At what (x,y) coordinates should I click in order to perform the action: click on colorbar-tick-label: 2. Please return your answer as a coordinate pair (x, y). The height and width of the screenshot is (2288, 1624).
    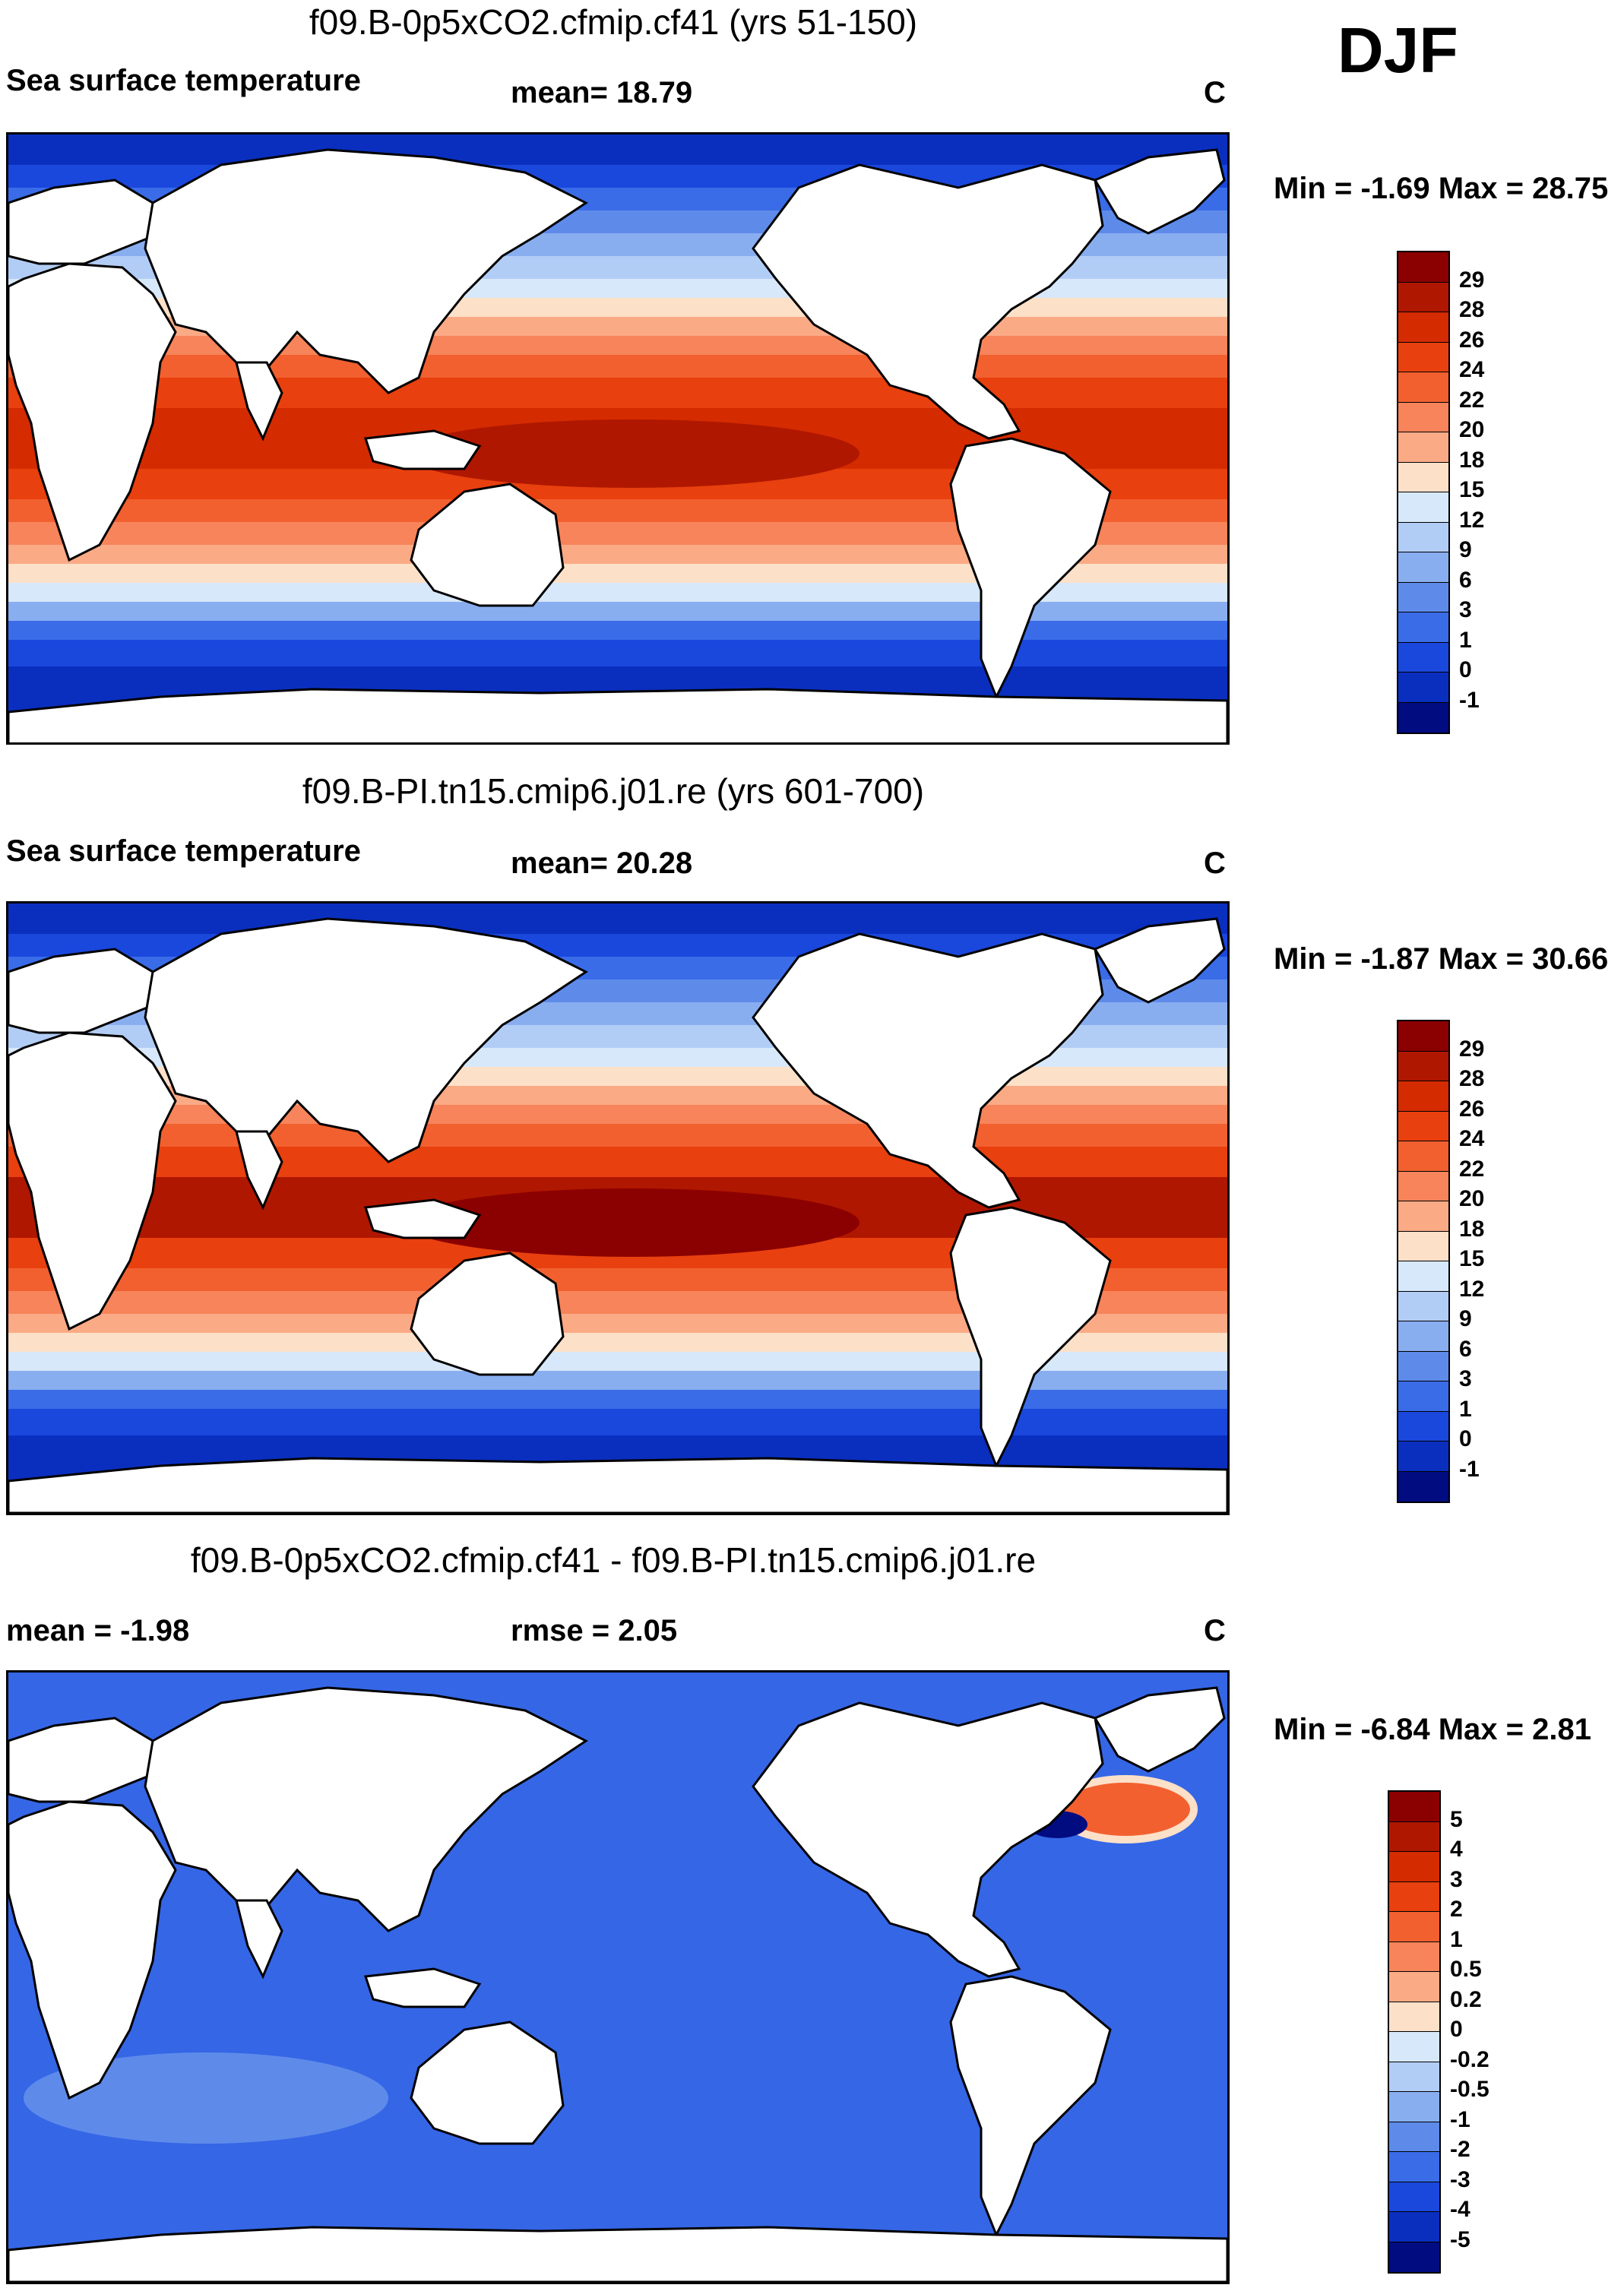
    Looking at the image, I should click on (1457, 1910).